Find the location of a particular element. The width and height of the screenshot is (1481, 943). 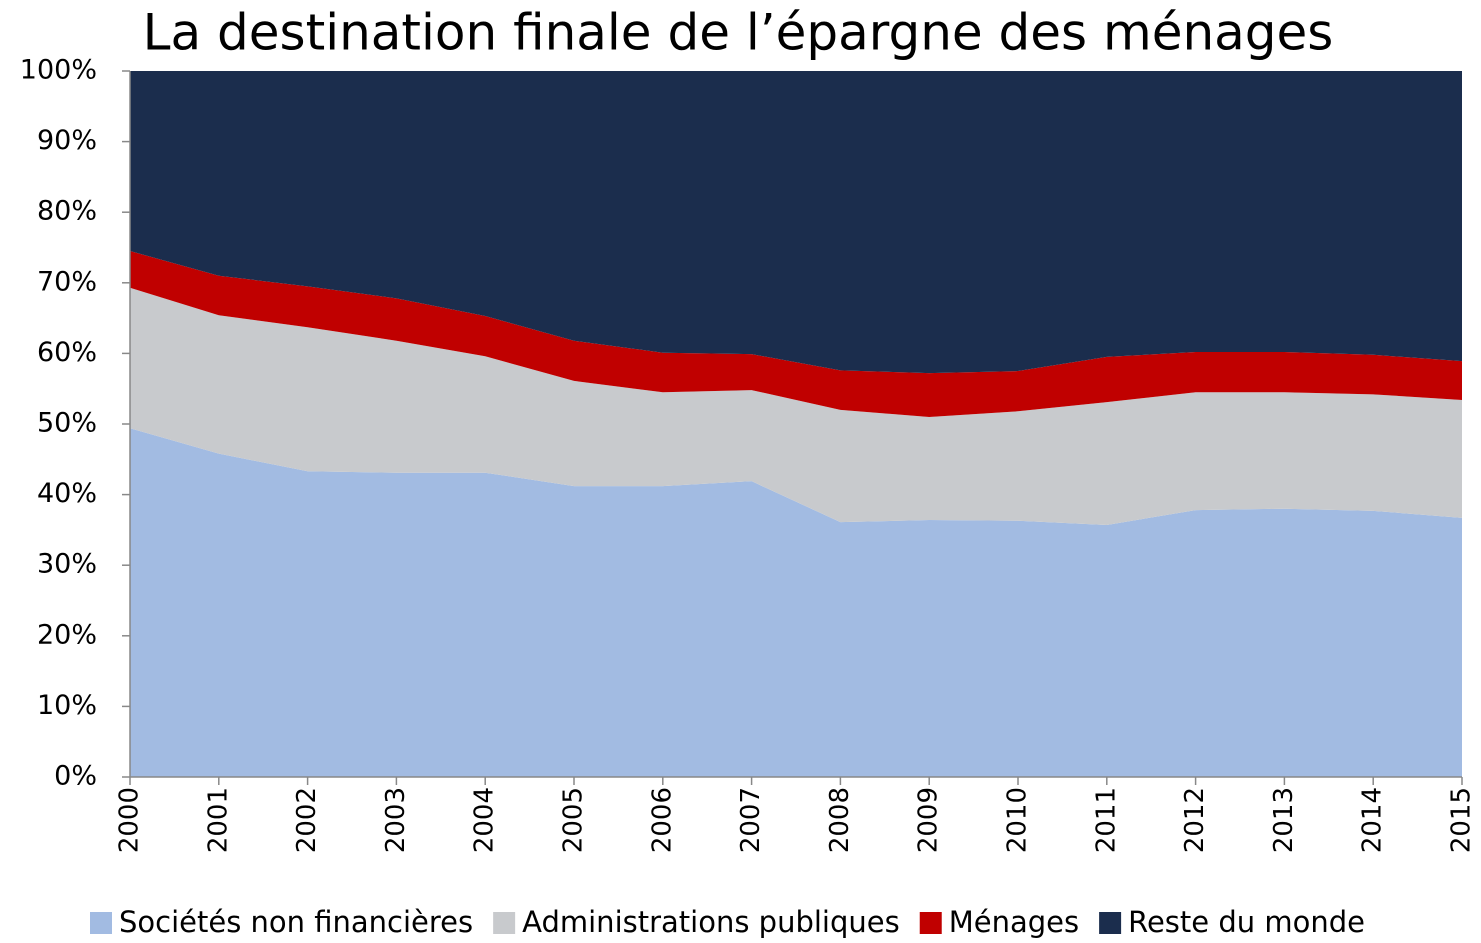

x-tick-label: 2013 is located at coordinates (1284, 820).